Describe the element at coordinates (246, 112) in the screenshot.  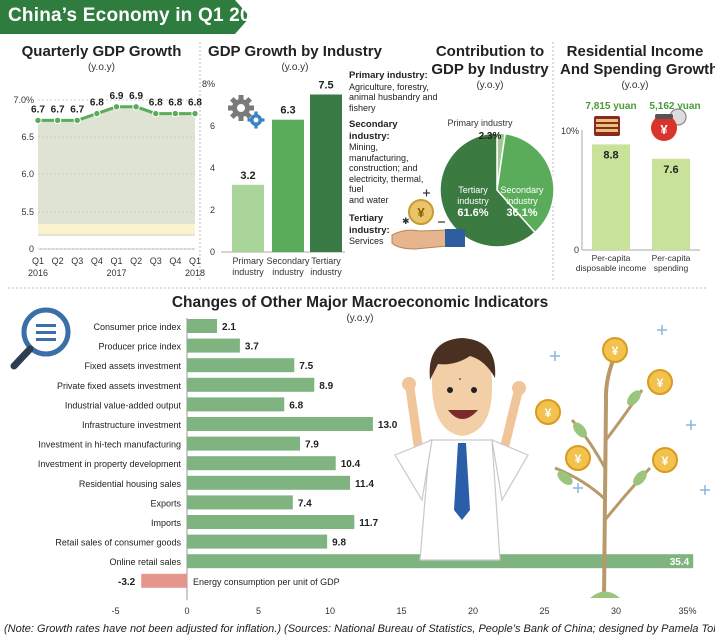
I see `gear-icon` at that location.